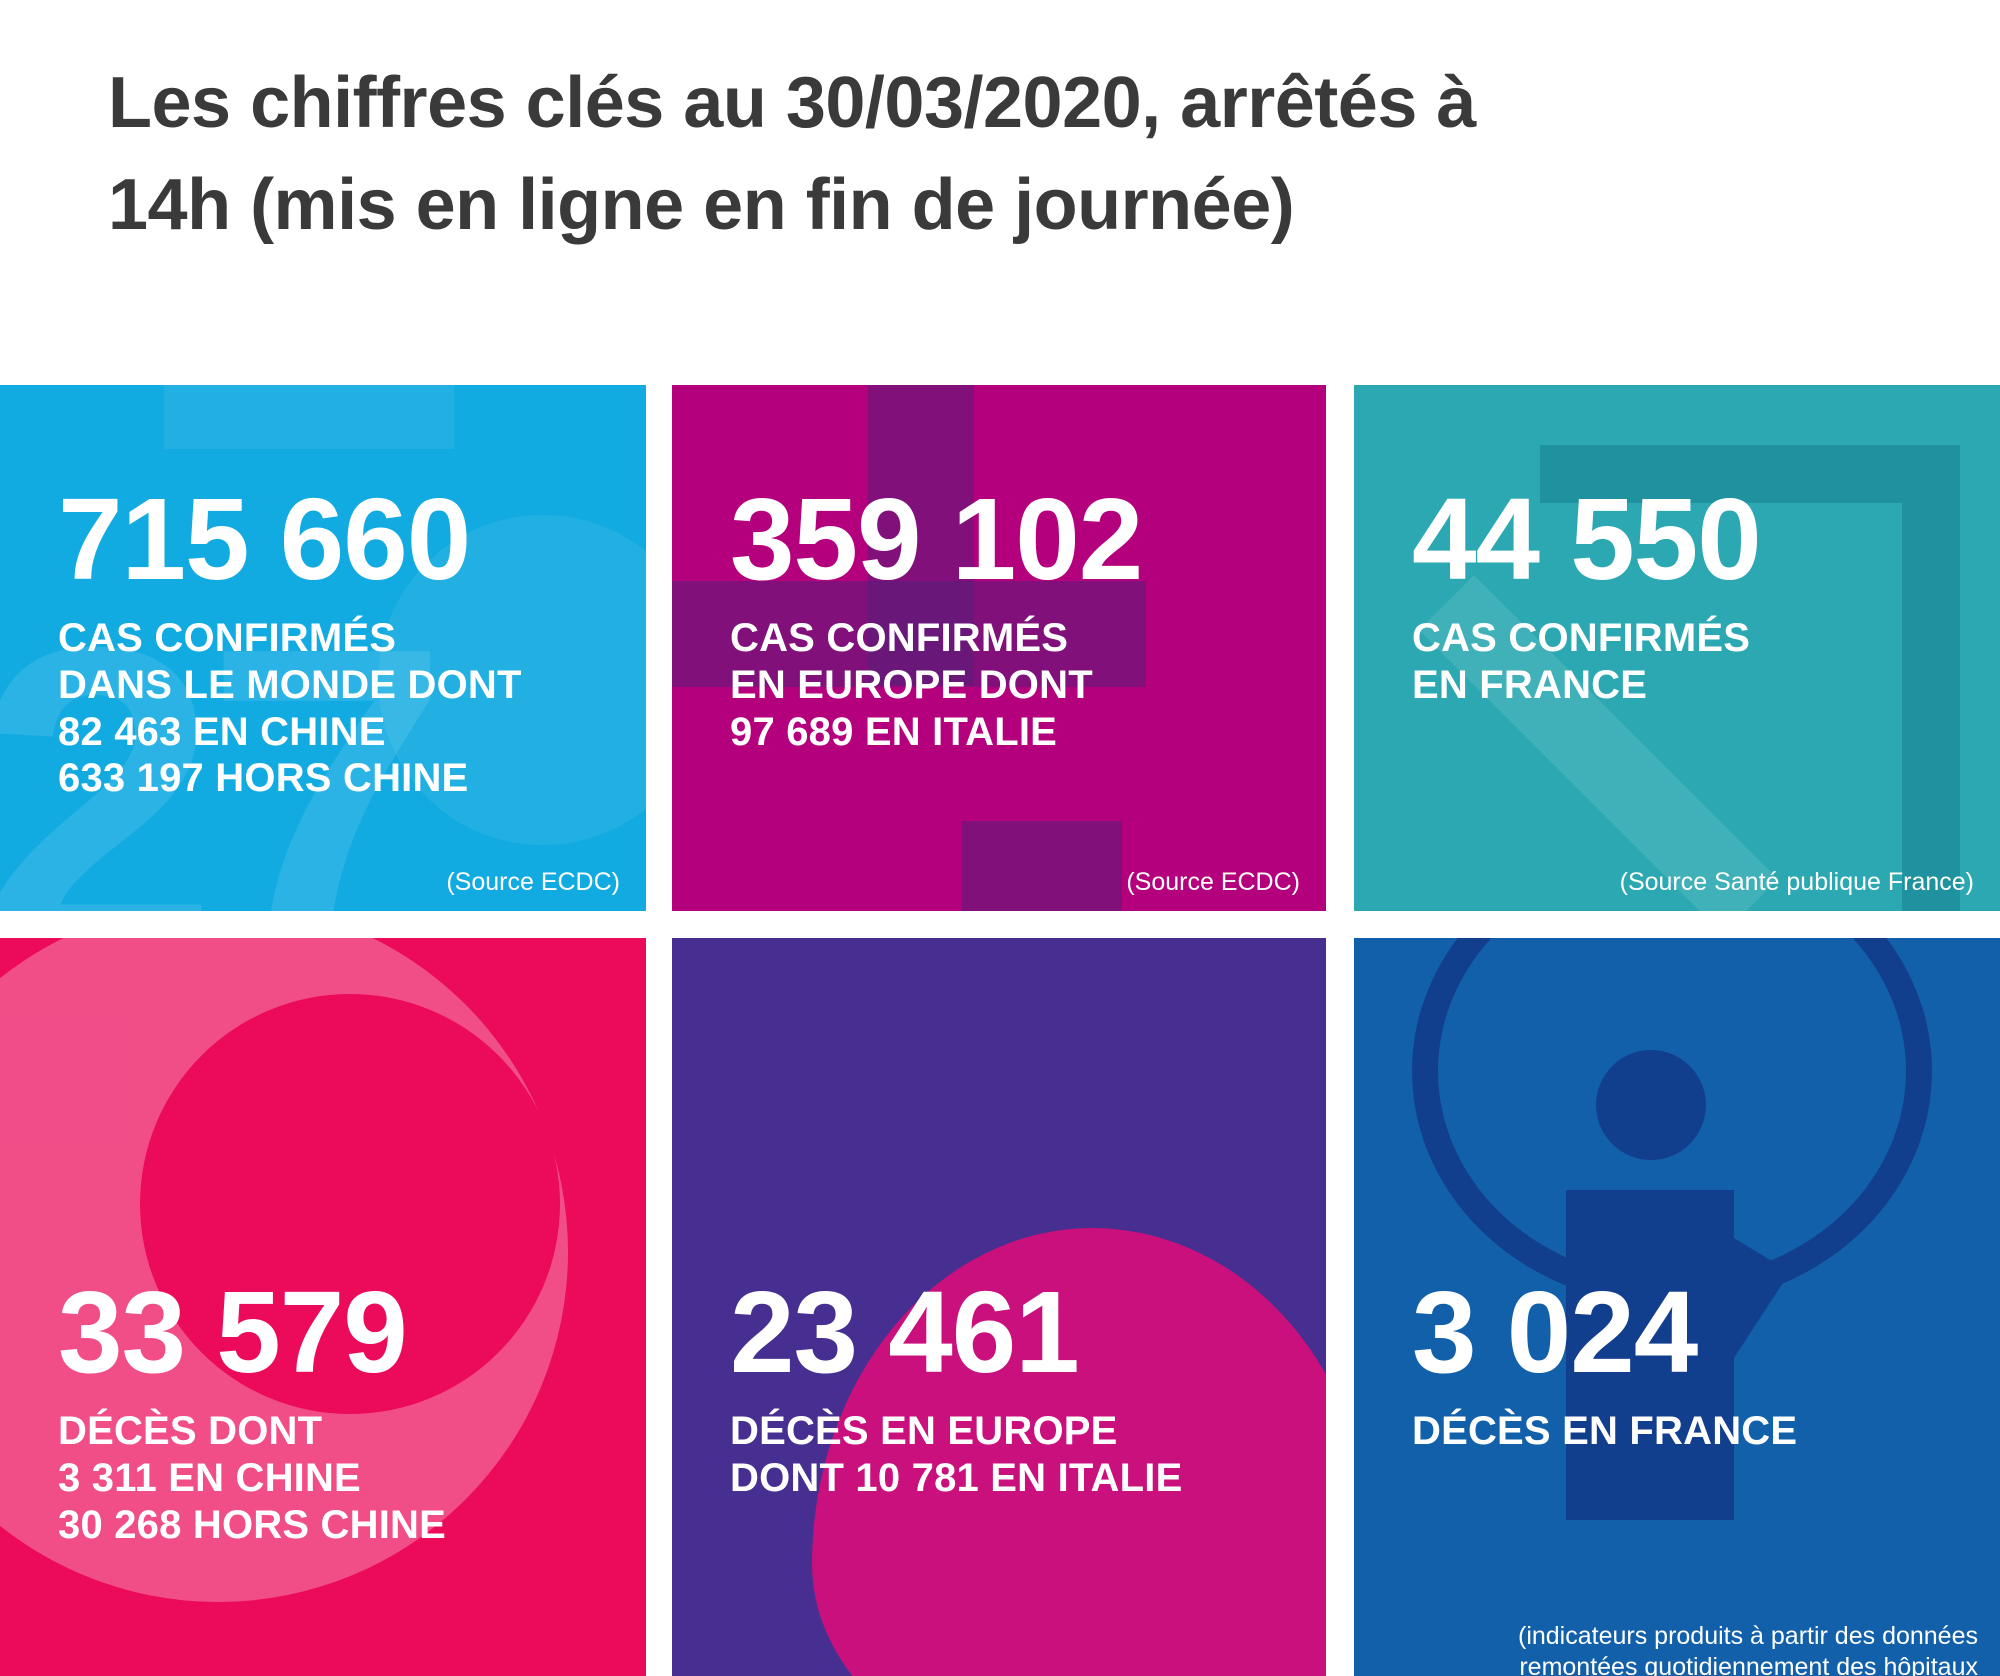  What do you see at coordinates (233, 1332) in the screenshot?
I see `stat-value: 33 579` at bounding box center [233, 1332].